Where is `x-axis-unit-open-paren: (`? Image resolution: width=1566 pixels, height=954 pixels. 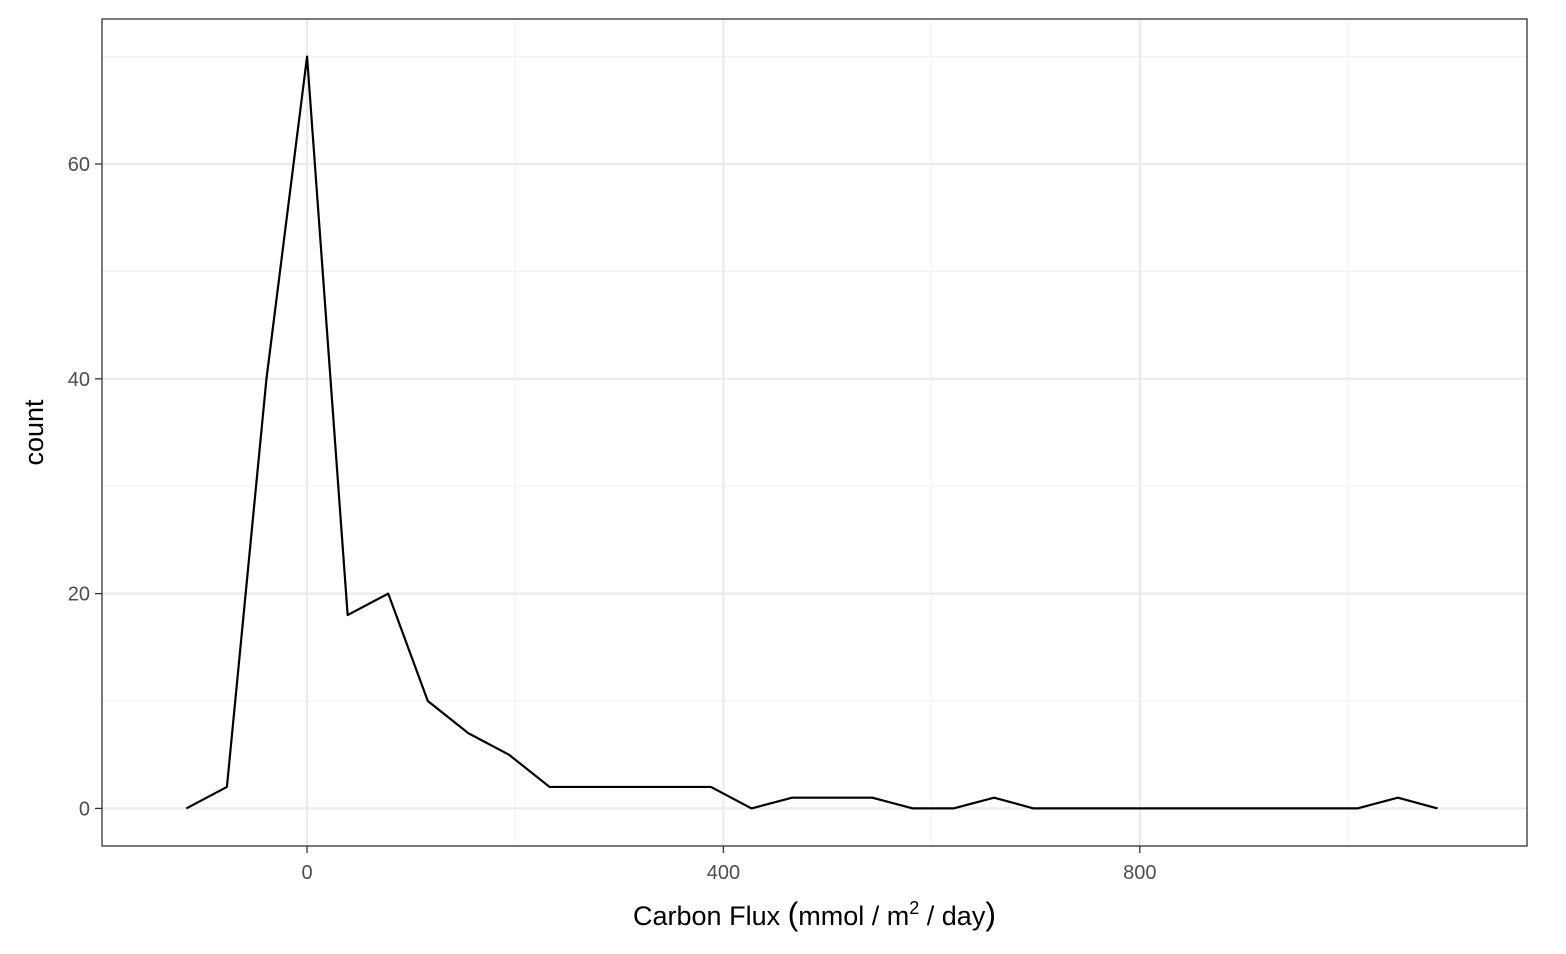
x-axis-unit-open-paren: ( is located at coordinates (793, 914).